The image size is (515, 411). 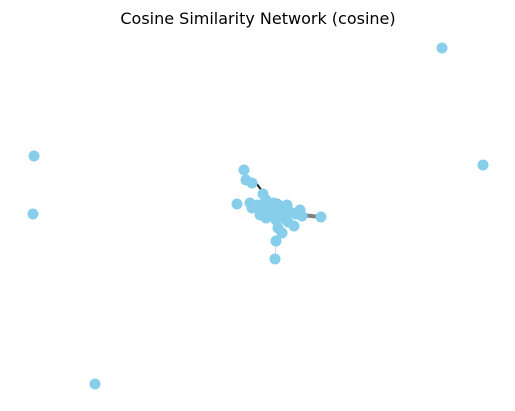 I want to click on figure-title: Cosine Similarity Network (cosine), so click(x=257, y=18).